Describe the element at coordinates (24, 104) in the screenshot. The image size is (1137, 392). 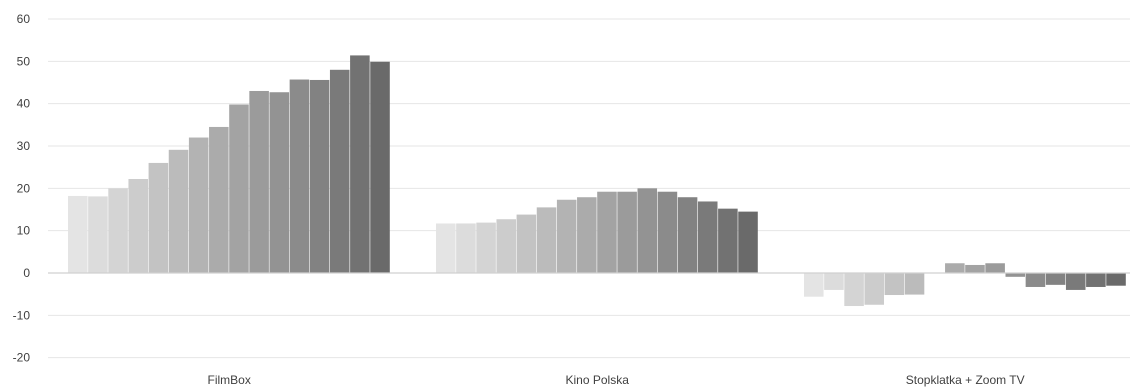
I see `y-tick-label: 40` at that location.